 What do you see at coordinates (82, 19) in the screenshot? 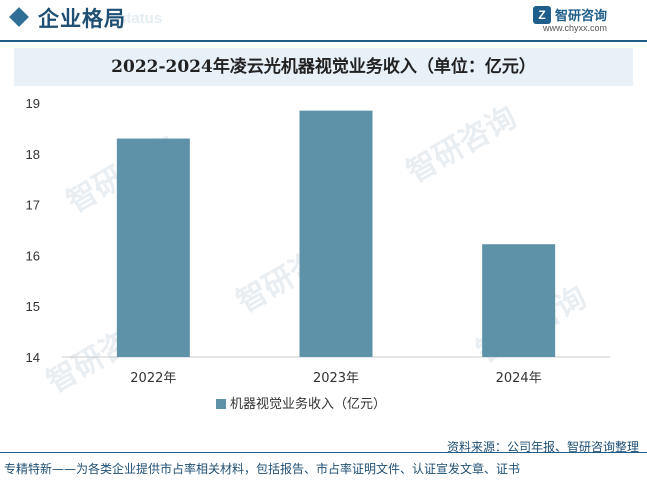
I see `section-title: 企业格局` at bounding box center [82, 19].